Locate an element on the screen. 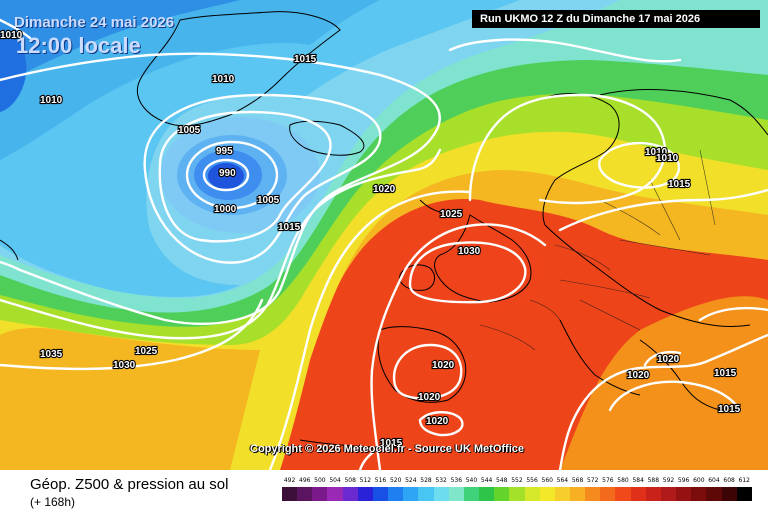  isobar-1015-bottom is located at coordinates (380, 454).